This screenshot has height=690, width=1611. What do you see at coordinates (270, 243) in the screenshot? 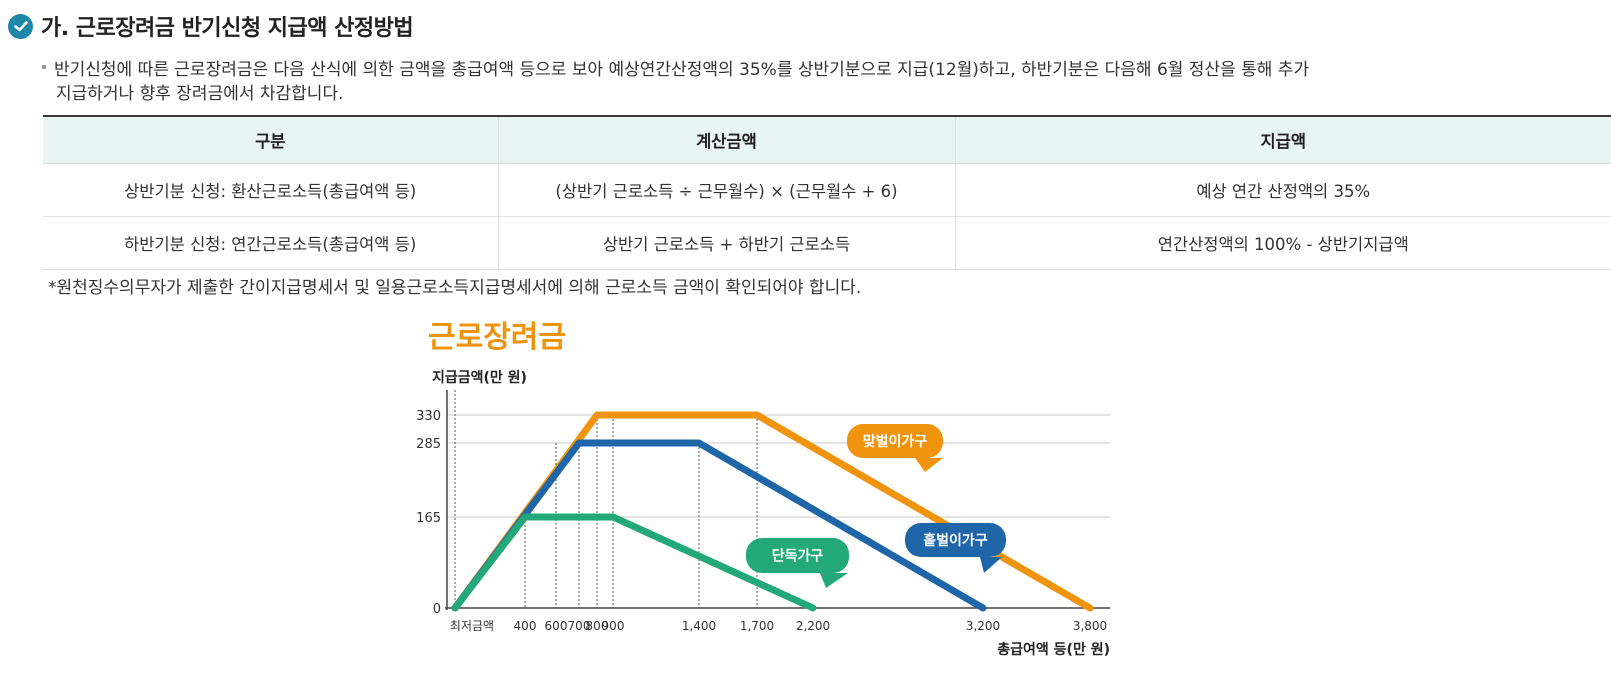
I see `table-cell: 하반기분 신청: 연간근로소득(총급여액 등)` at bounding box center [270, 243].